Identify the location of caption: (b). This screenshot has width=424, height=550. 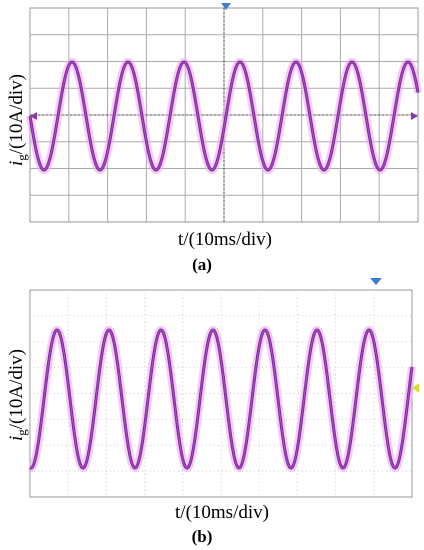
(202, 536).